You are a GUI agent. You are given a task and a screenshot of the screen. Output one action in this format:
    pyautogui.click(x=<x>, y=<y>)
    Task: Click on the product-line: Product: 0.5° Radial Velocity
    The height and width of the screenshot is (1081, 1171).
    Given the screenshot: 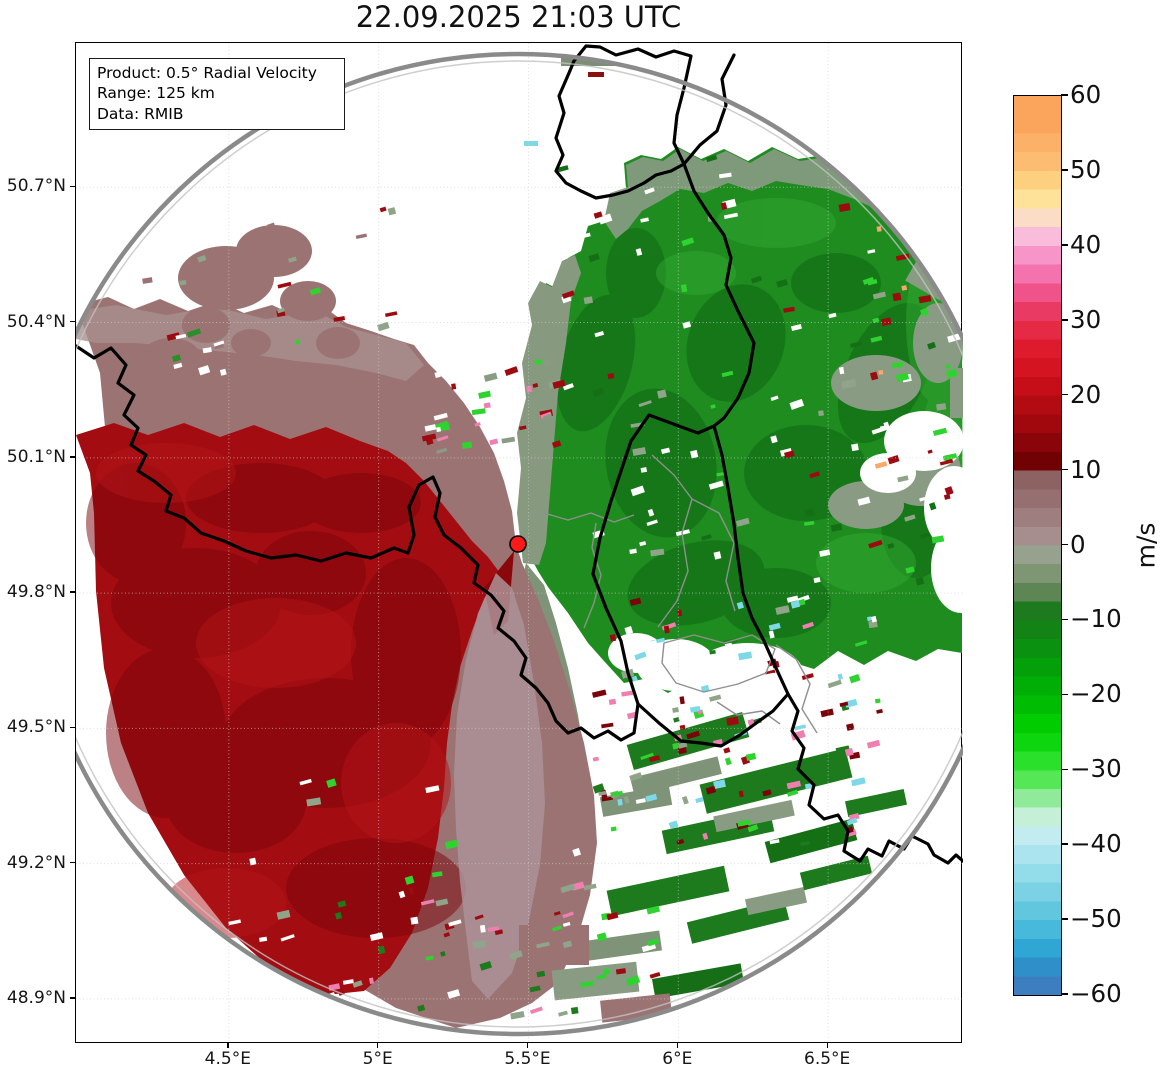 What is the action you would take?
    pyautogui.click(x=207, y=73)
    